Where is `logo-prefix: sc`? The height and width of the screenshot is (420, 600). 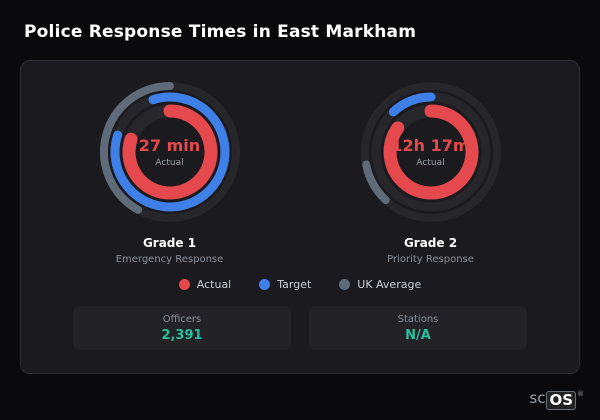 logo-prefix: sc is located at coordinates (537, 398).